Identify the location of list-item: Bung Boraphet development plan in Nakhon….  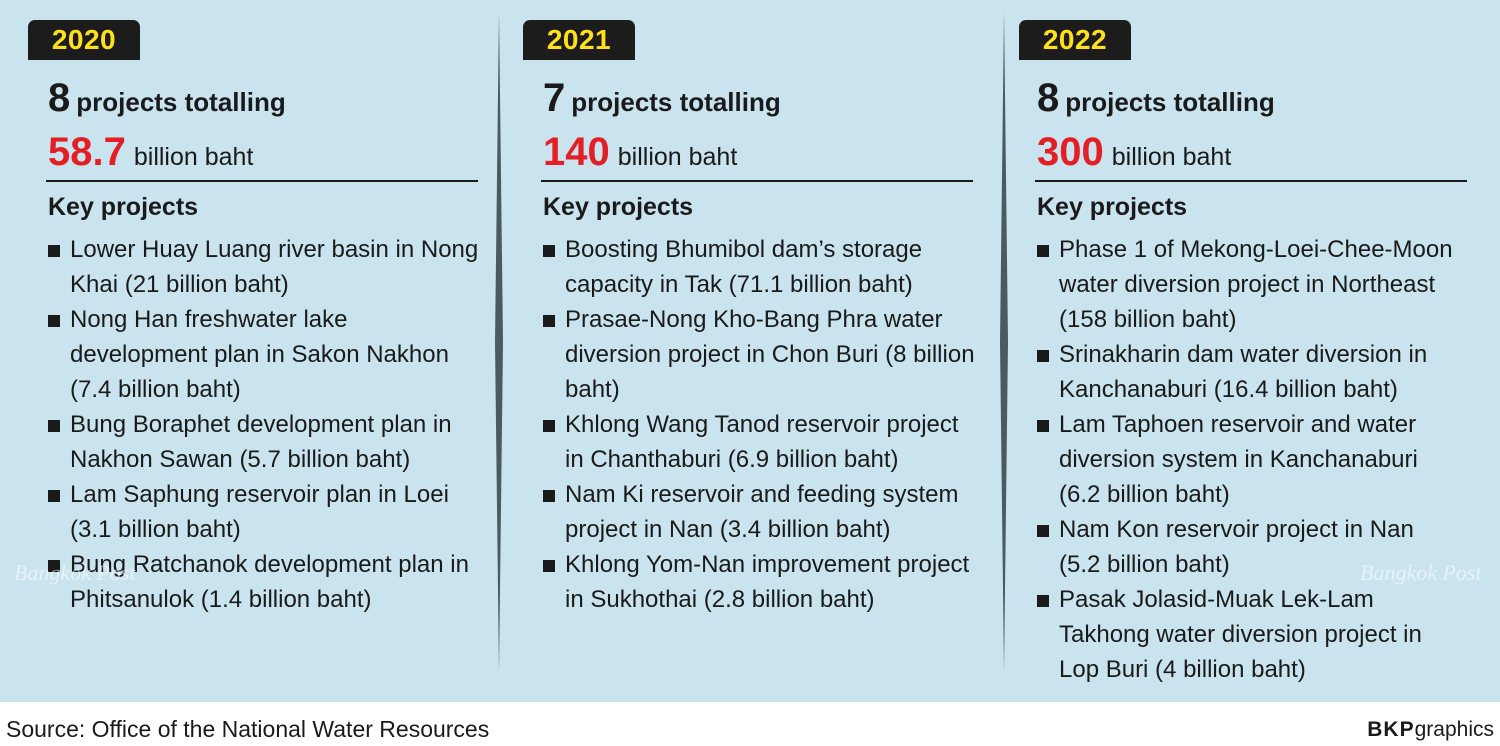
(268, 442).